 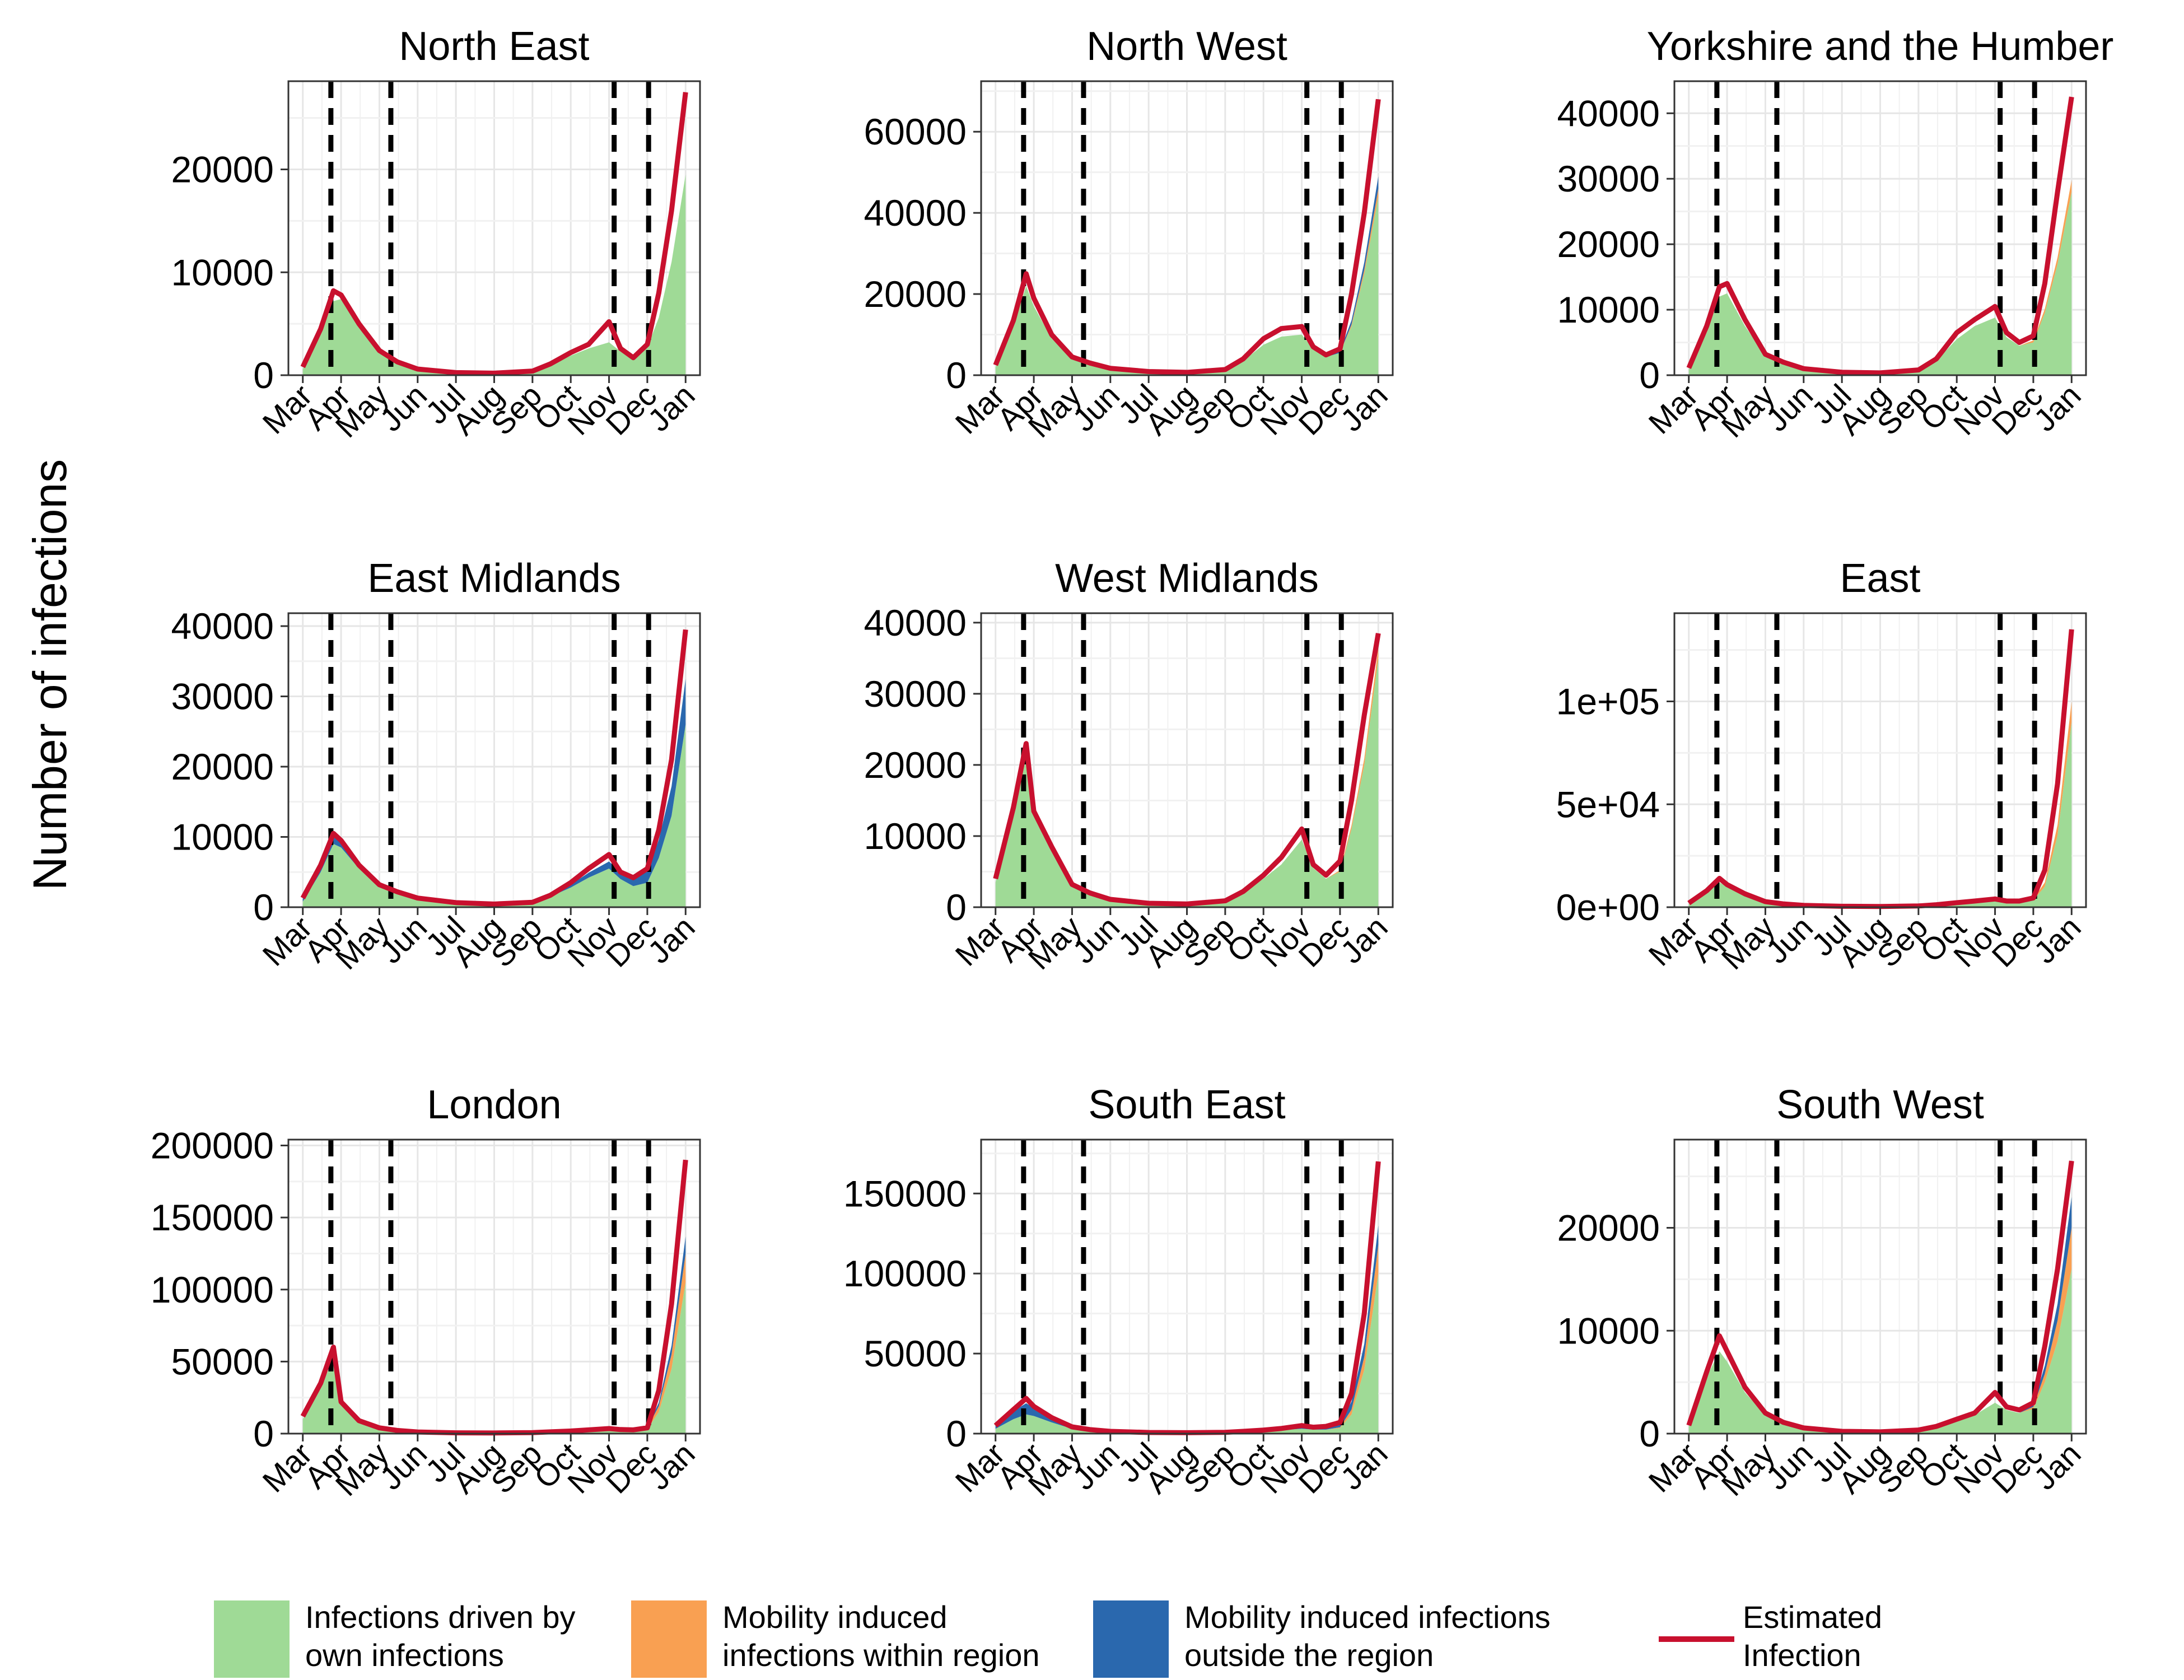 I want to click on y-tick-label-south-east-1: 50000, so click(x=916, y=1354).